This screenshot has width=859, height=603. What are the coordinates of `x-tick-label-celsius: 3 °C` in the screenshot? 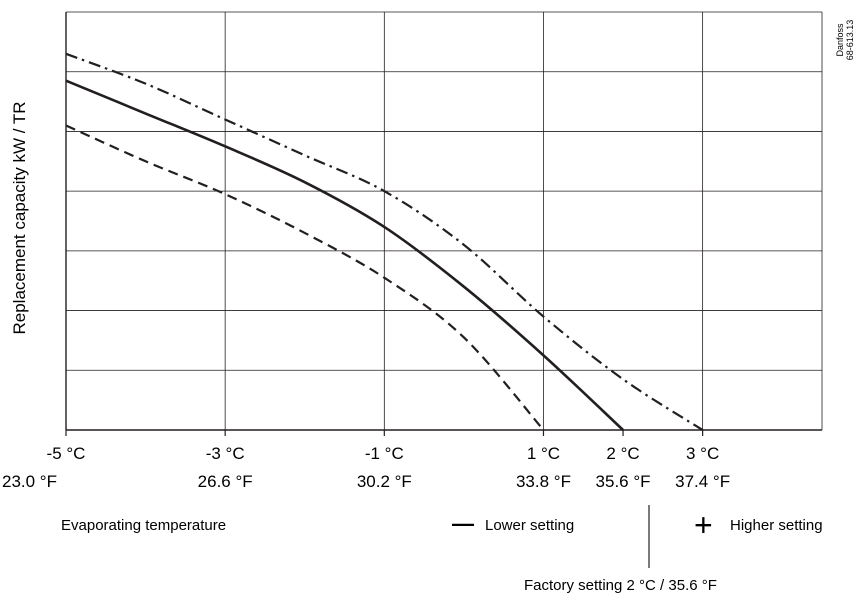 It's located at (702, 453).